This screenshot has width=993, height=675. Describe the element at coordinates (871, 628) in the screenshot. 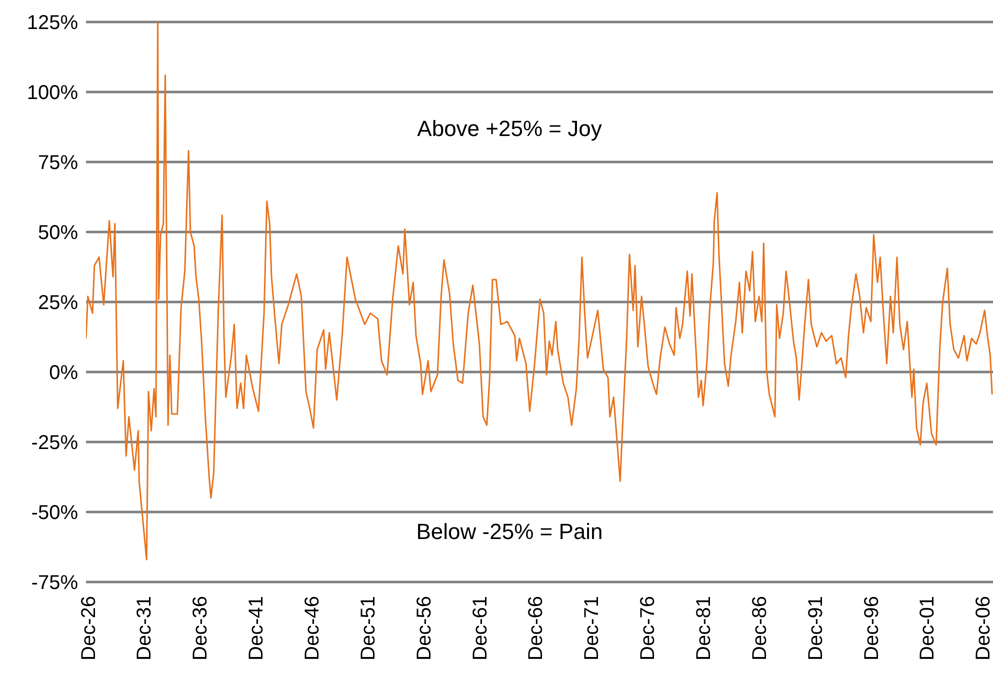

I see `x-tick-label: Dec-96` at that location.